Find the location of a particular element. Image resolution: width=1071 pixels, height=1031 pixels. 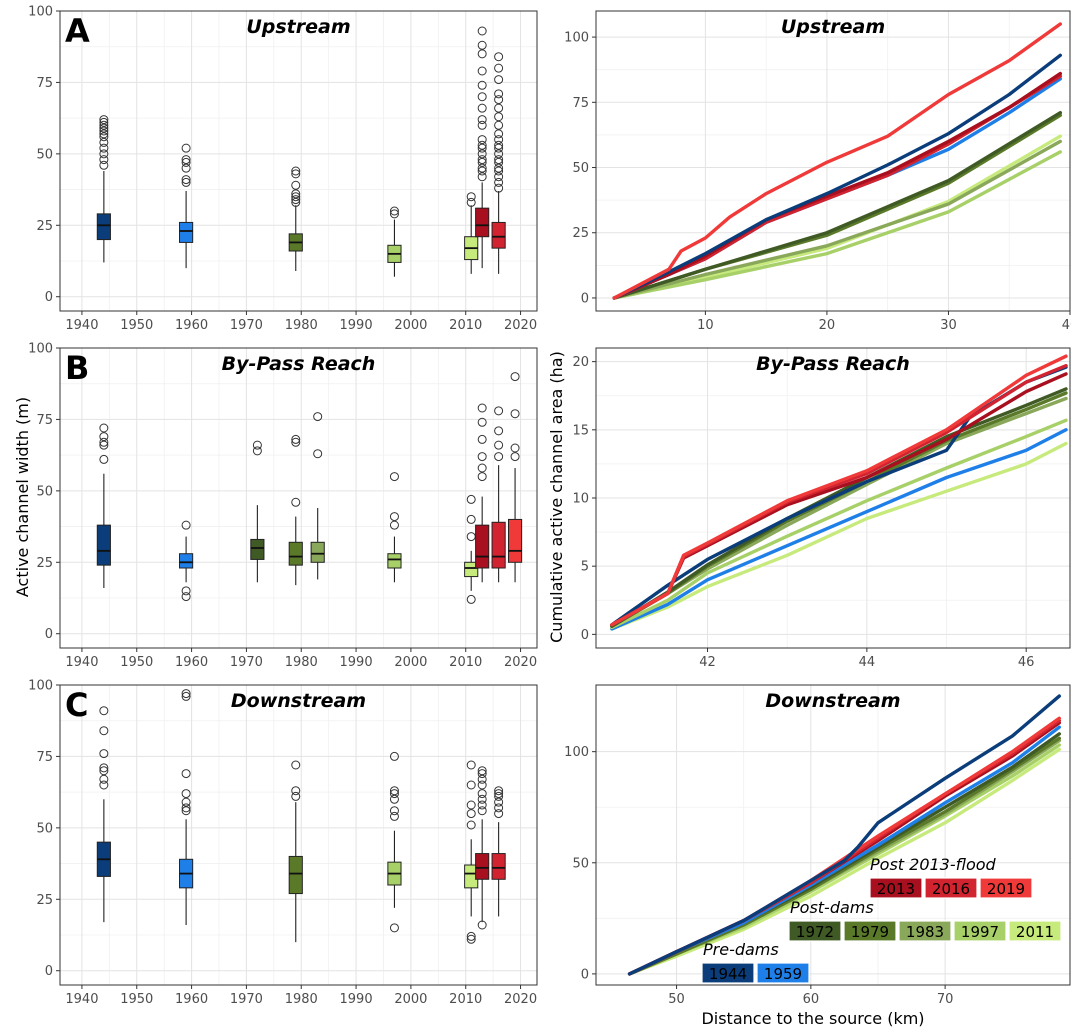

legend-label-2013: 2013 is located at coordinates (896, 889).